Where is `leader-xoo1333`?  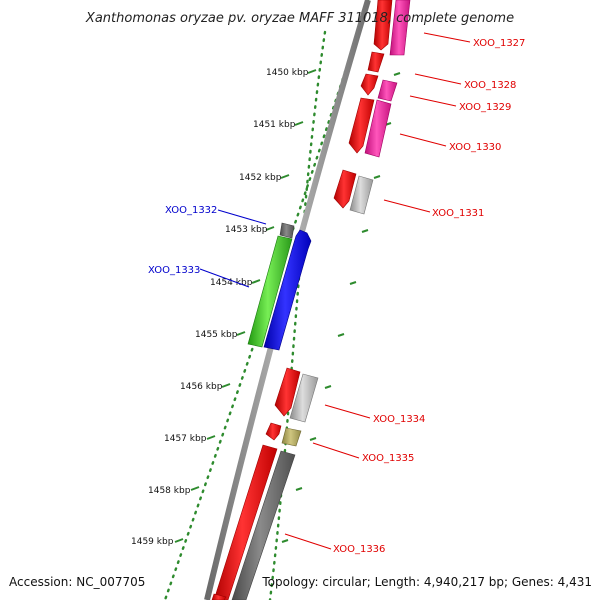
leader-xoo1333 is located at coordinates (224, 278).